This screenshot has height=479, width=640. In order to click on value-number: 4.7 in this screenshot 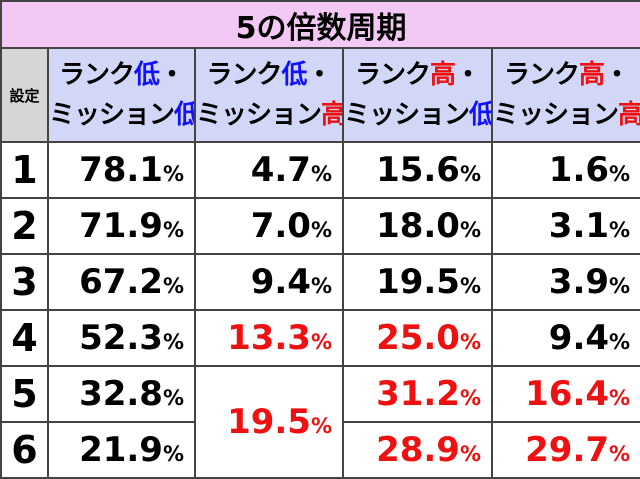, I will do `click(280, 170)`.